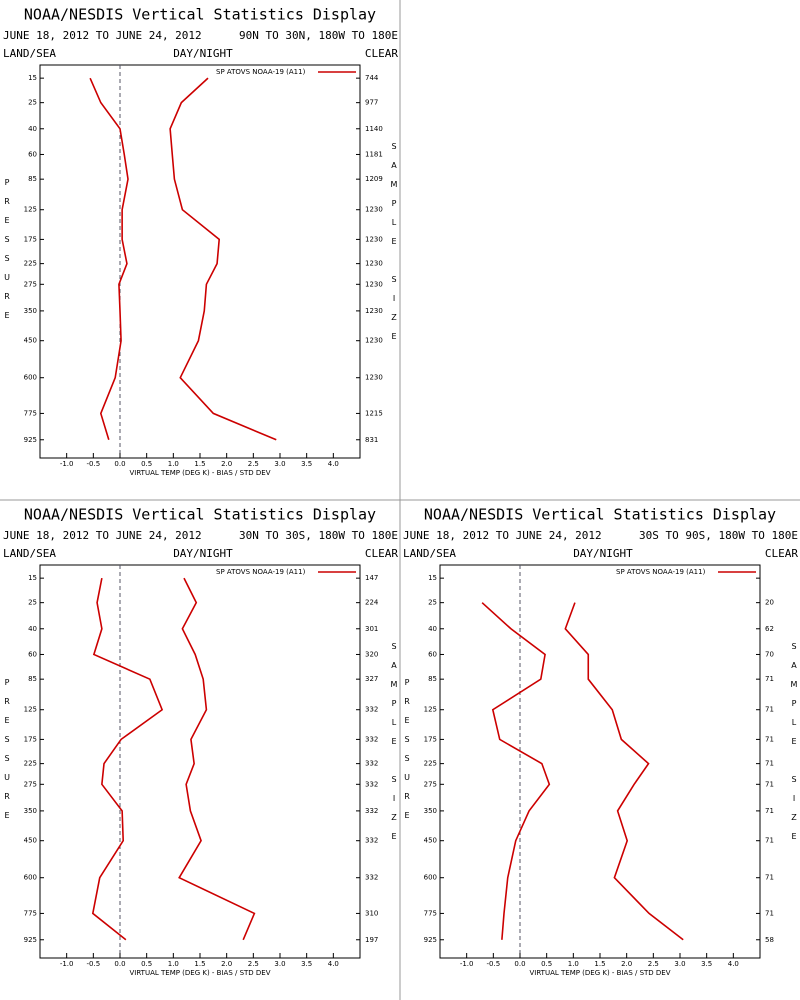 The image size is (800, 1000). Describe the element at coordinates (371, 940) in the screenshot. I see `sample-size: 197` at that location.